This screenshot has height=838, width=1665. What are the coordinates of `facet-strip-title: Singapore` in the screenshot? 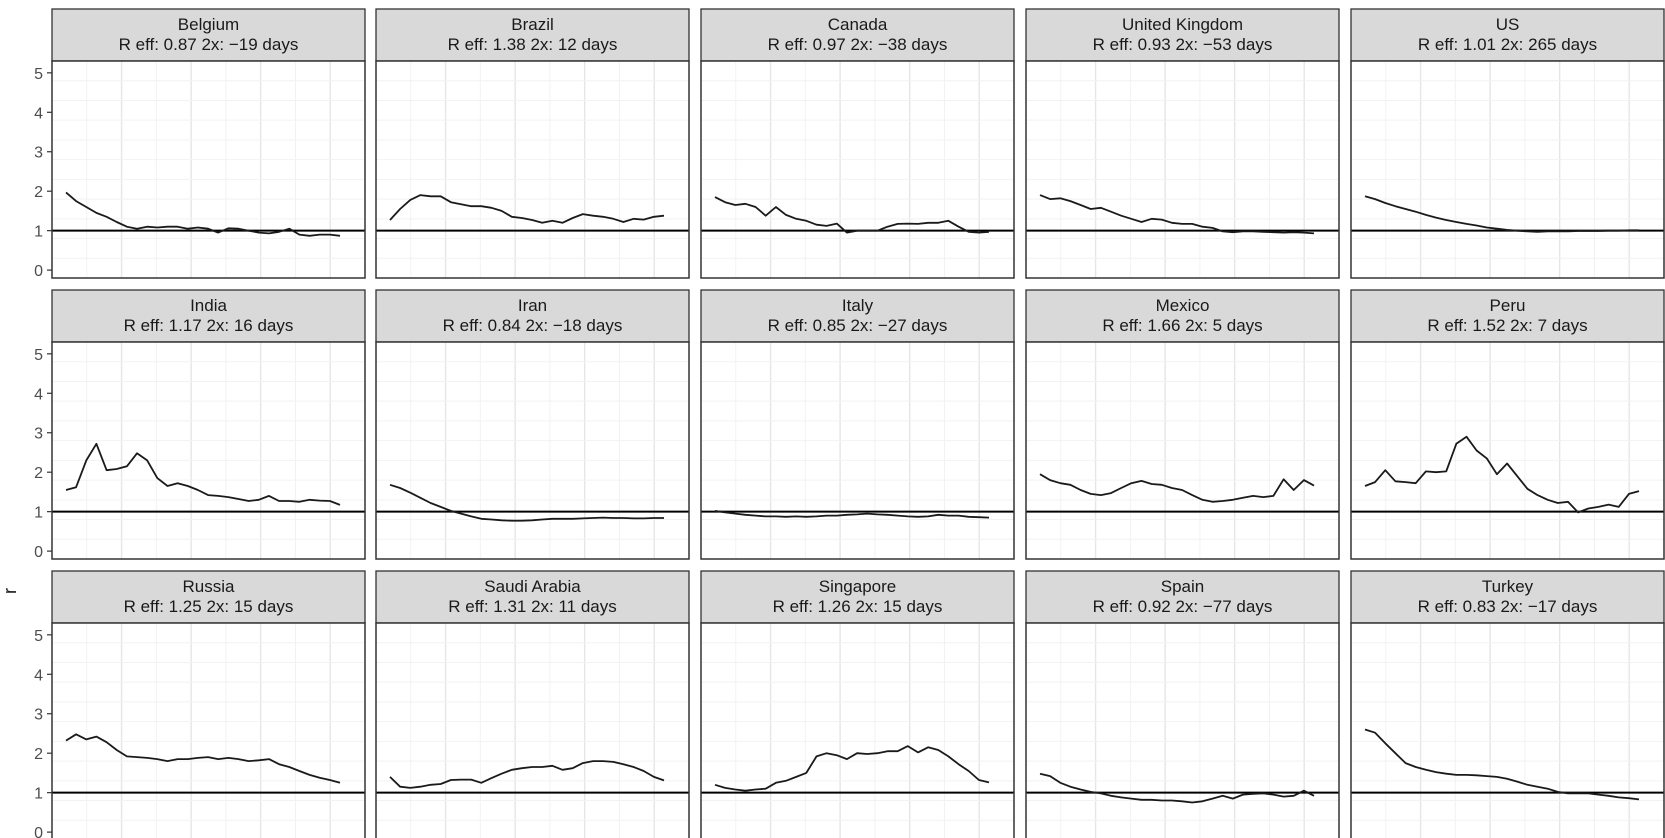 It's located at (858, 586).